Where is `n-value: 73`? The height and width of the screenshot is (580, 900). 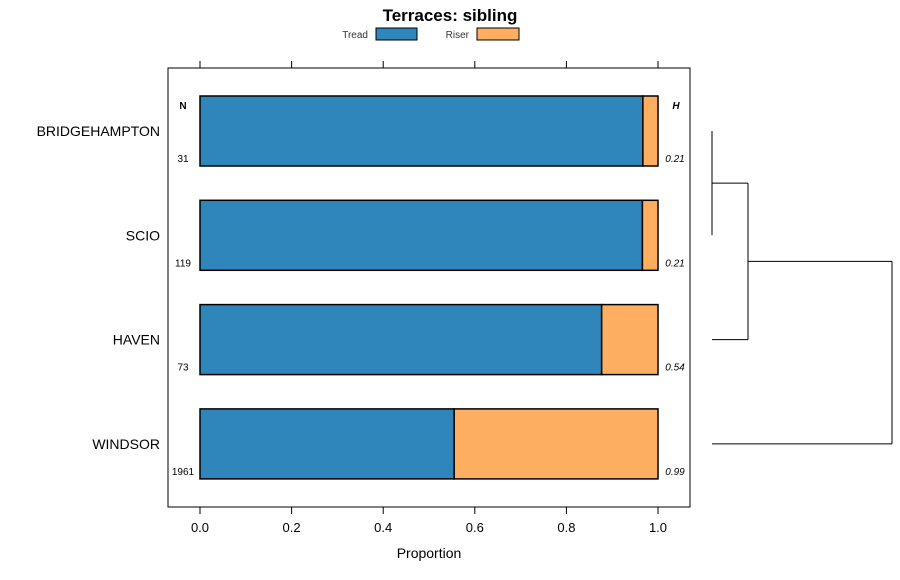 n-value: 73 is located at coordinates (183, 368).